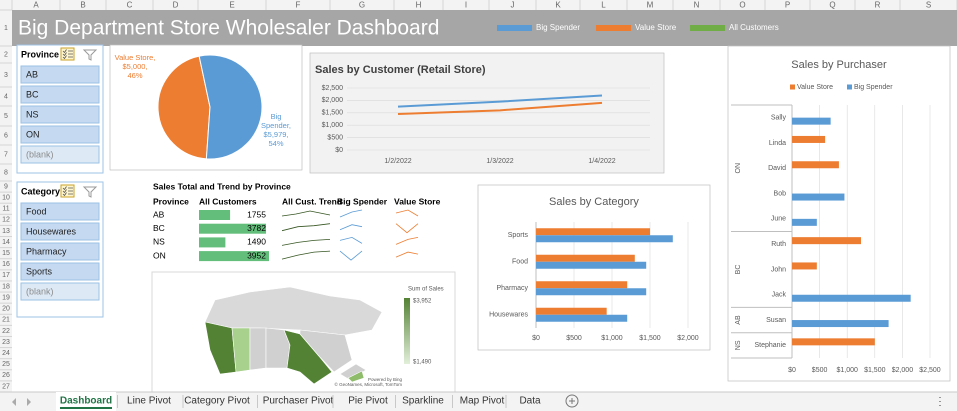 The image size is (957, 411). What do you see at coordinates (14, 402) in the screenshot?
I see `scroll-left` at bounding box center [14, 402].